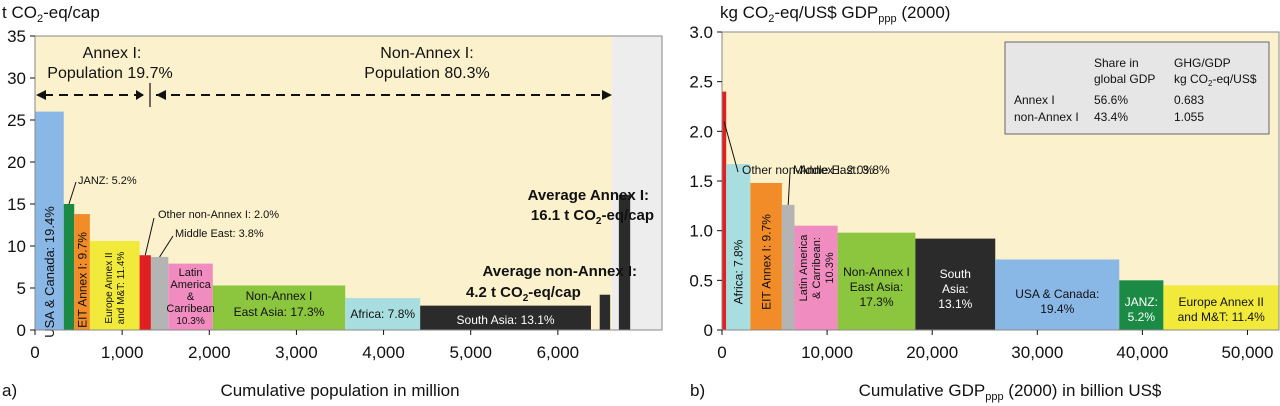 This screenshot has width=1280, height=406. I want to click on label-a-usa-canada-line: USA & Canada: 19.4%, so click(49, 272).